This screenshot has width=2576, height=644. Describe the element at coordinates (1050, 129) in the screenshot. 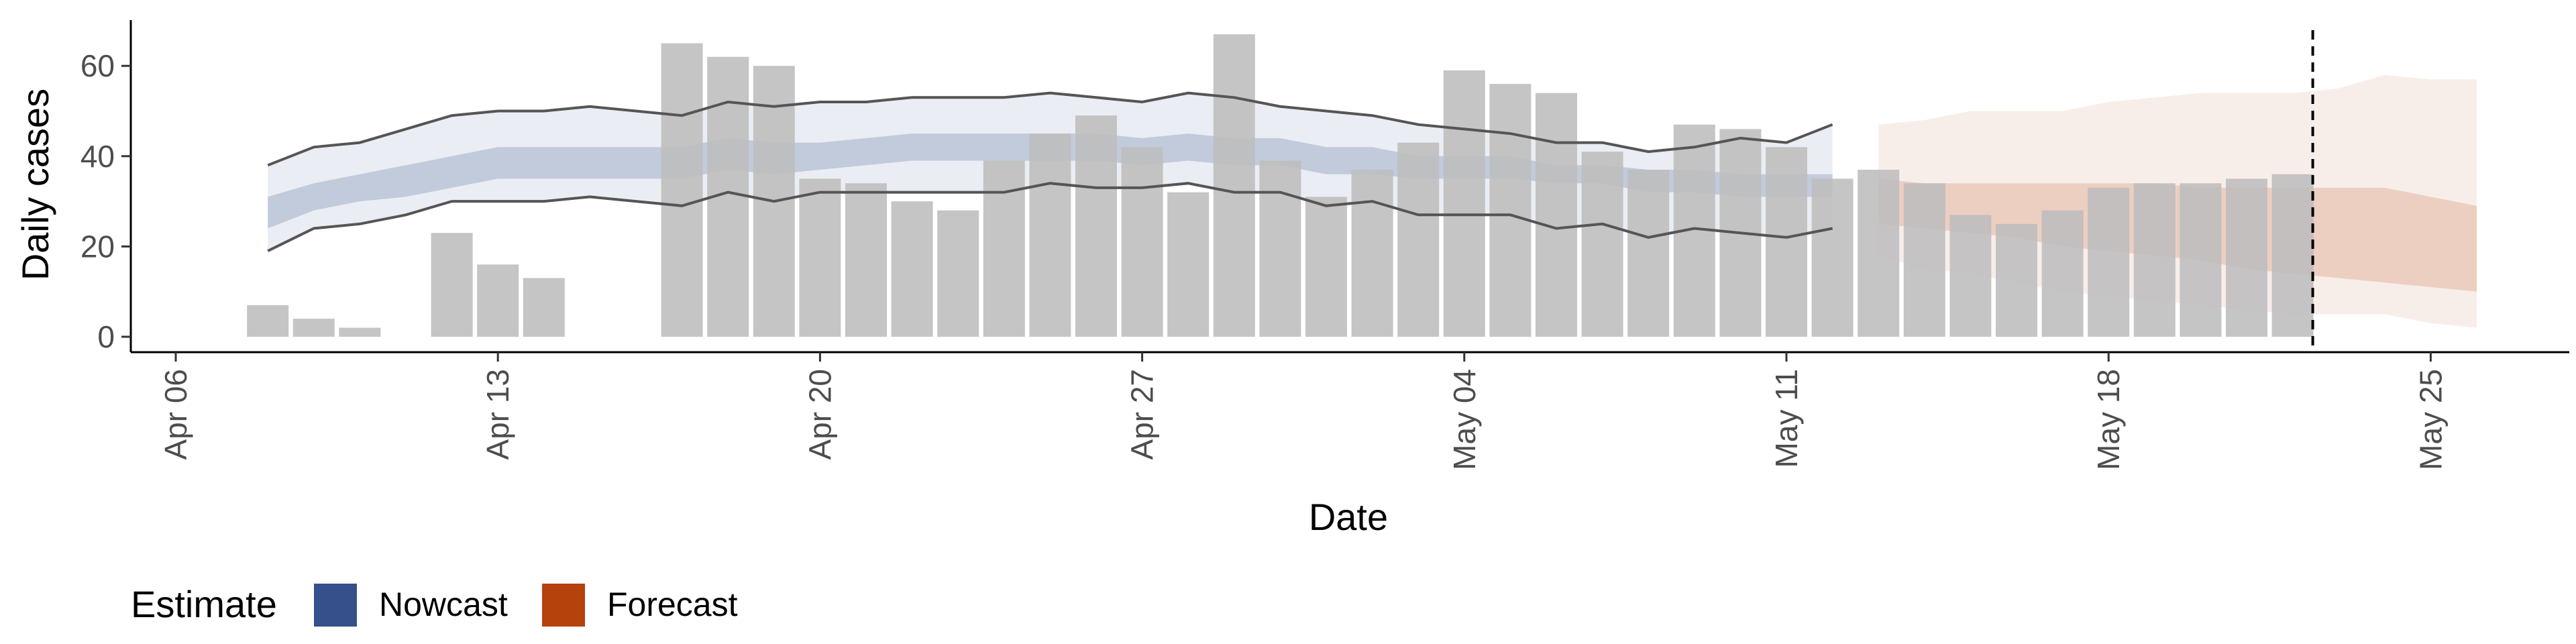

I see `nowcast-upper-line` at that location.